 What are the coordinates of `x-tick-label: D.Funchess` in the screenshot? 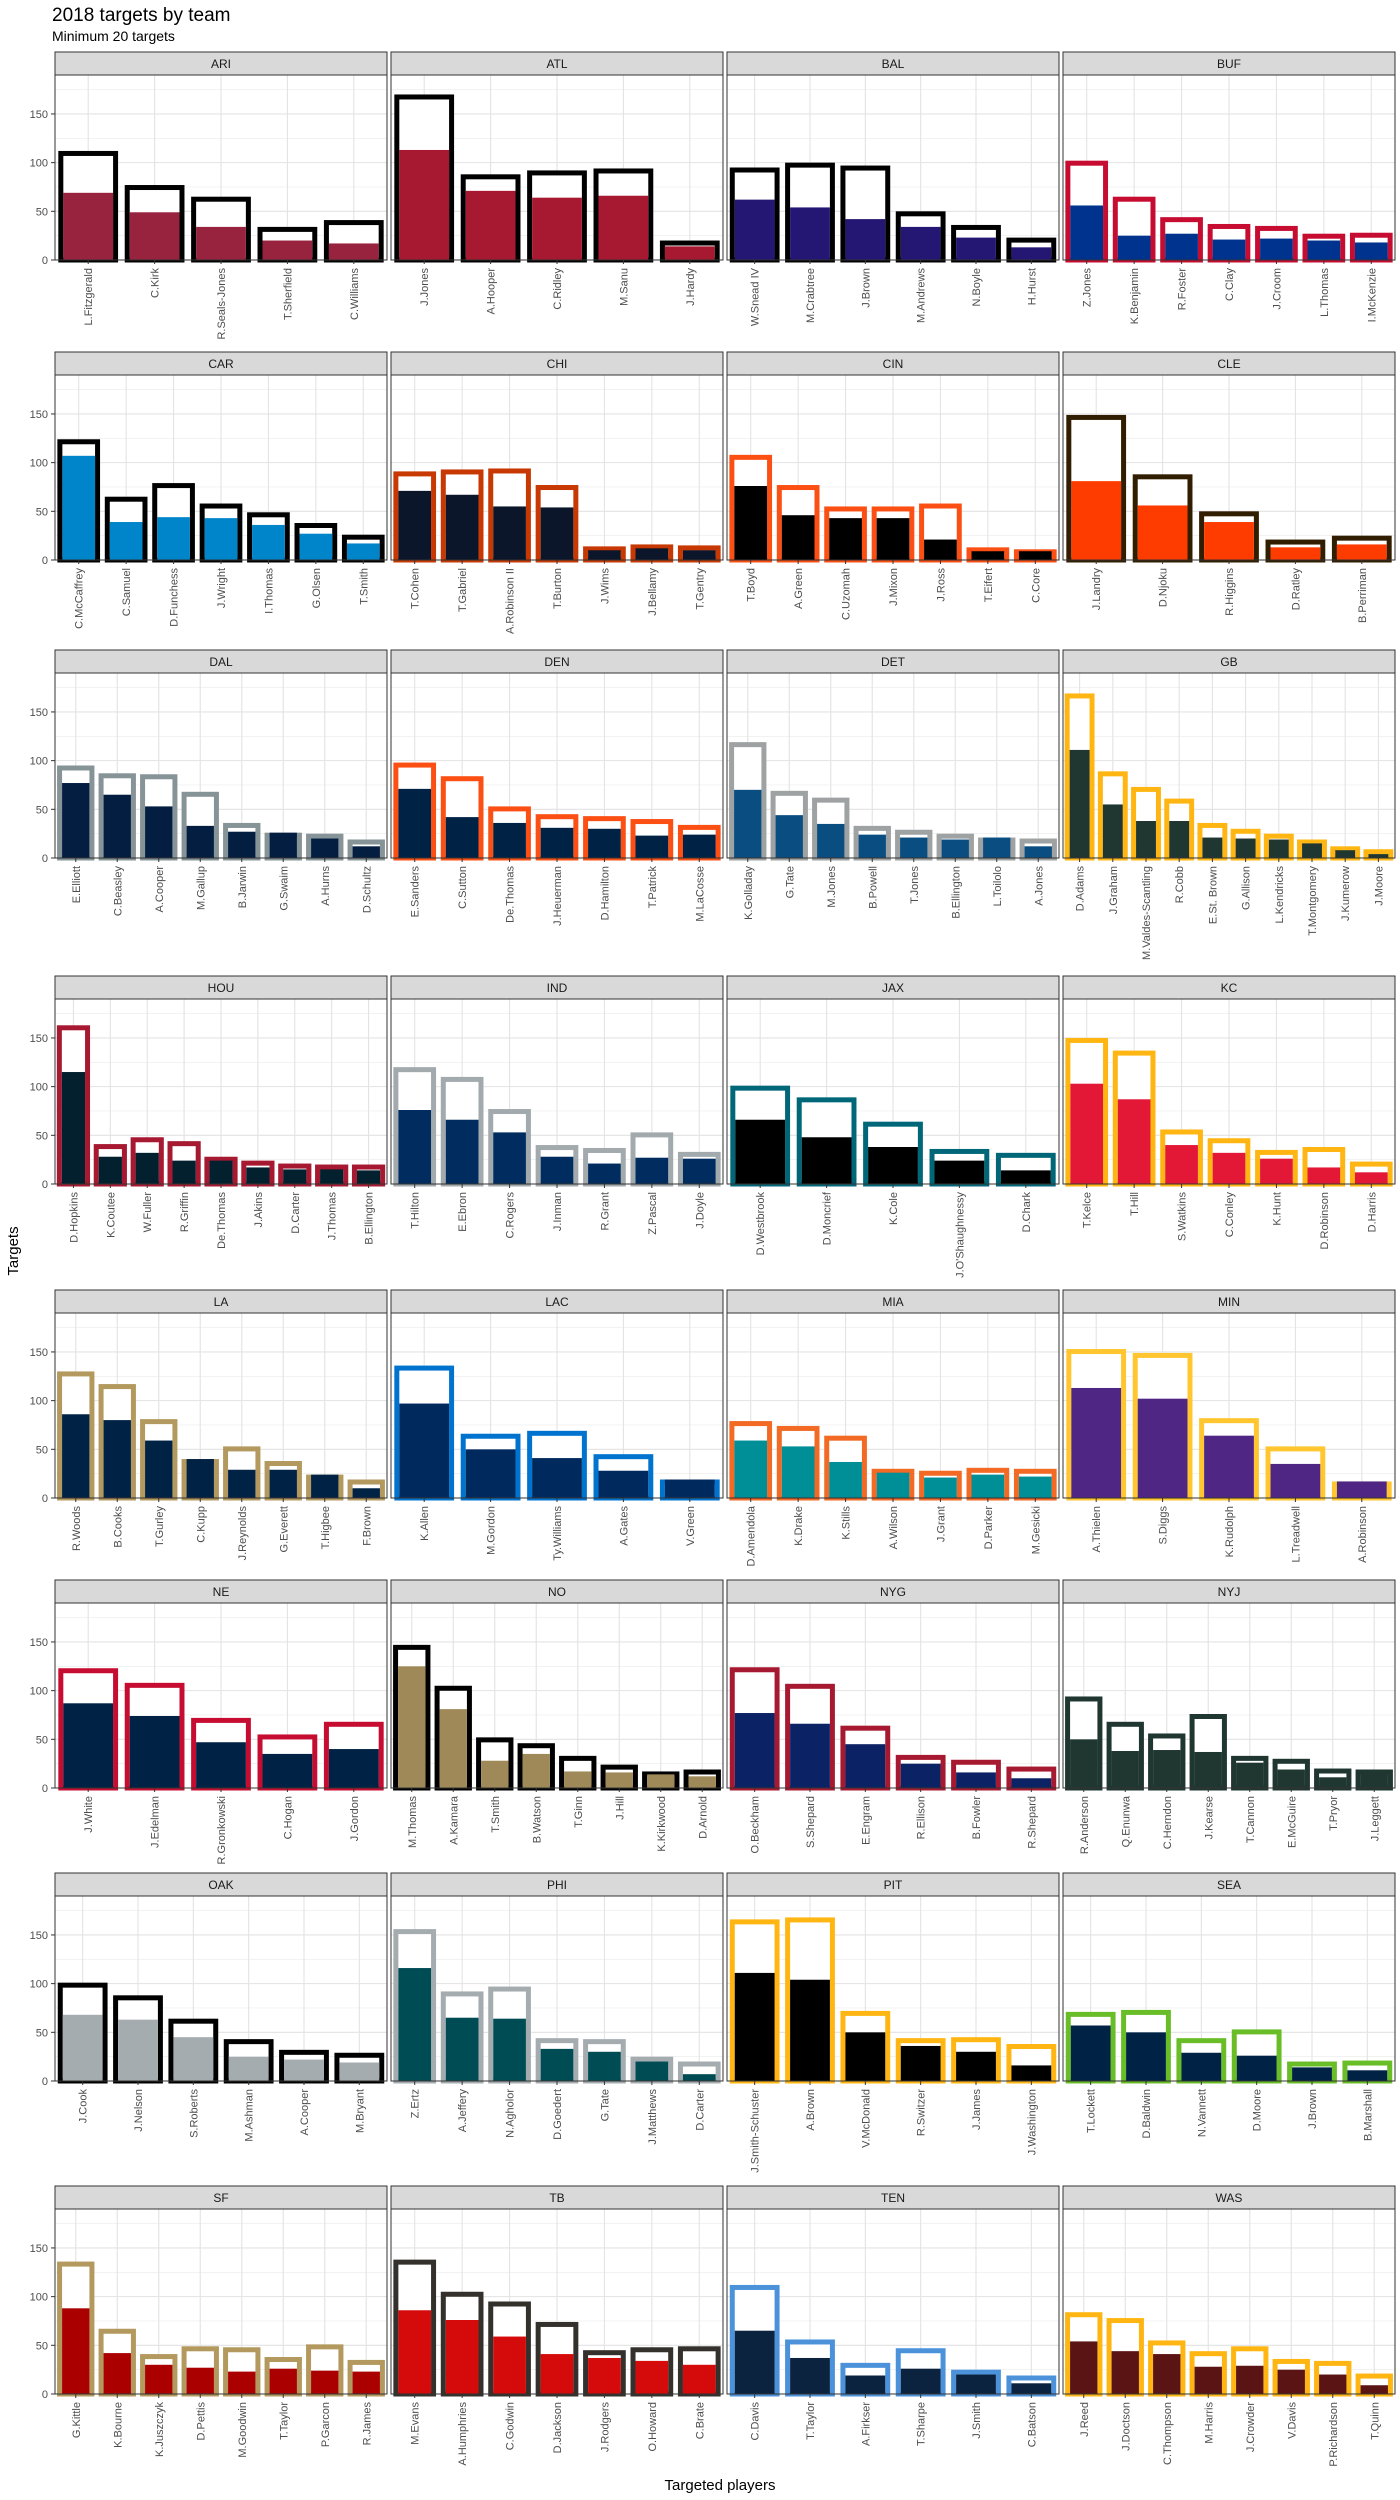 It's located at (175, 597).